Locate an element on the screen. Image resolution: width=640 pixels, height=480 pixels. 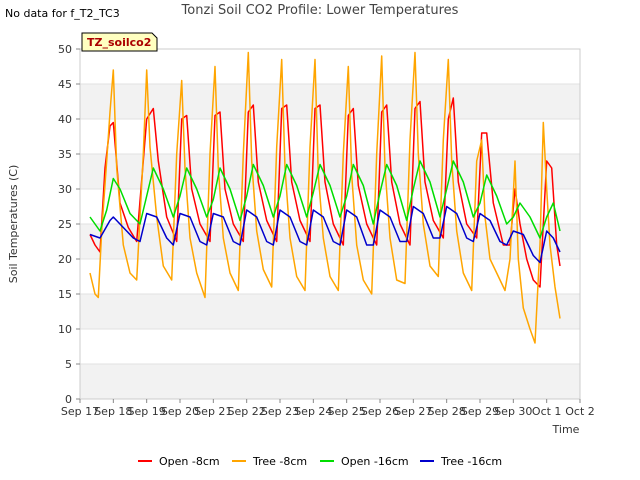
no-data-note: No data for f_T2_TC3 is located at coordinates (62, 13).